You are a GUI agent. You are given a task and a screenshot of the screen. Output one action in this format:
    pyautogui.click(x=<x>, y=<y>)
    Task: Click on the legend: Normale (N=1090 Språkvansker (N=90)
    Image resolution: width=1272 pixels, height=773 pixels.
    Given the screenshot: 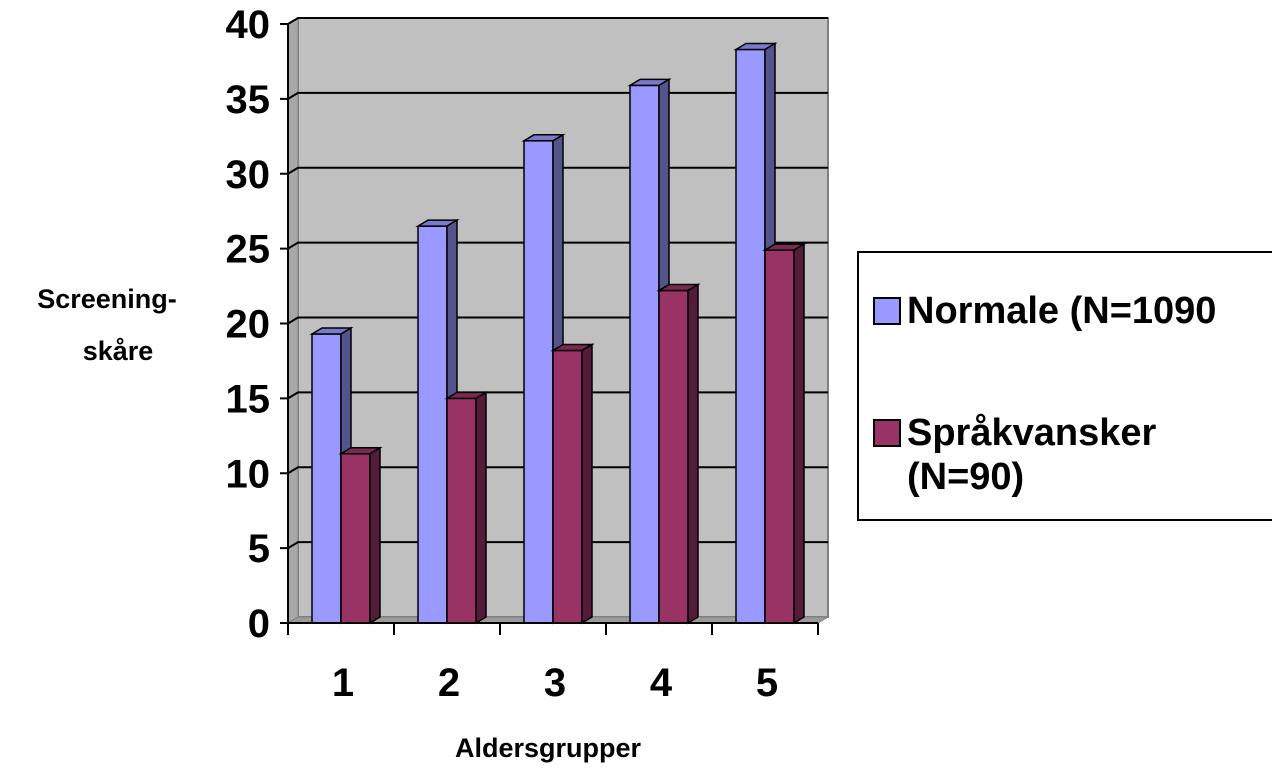 What is the action you would take?
    pyautogui.click(x=1064, y=386)
    